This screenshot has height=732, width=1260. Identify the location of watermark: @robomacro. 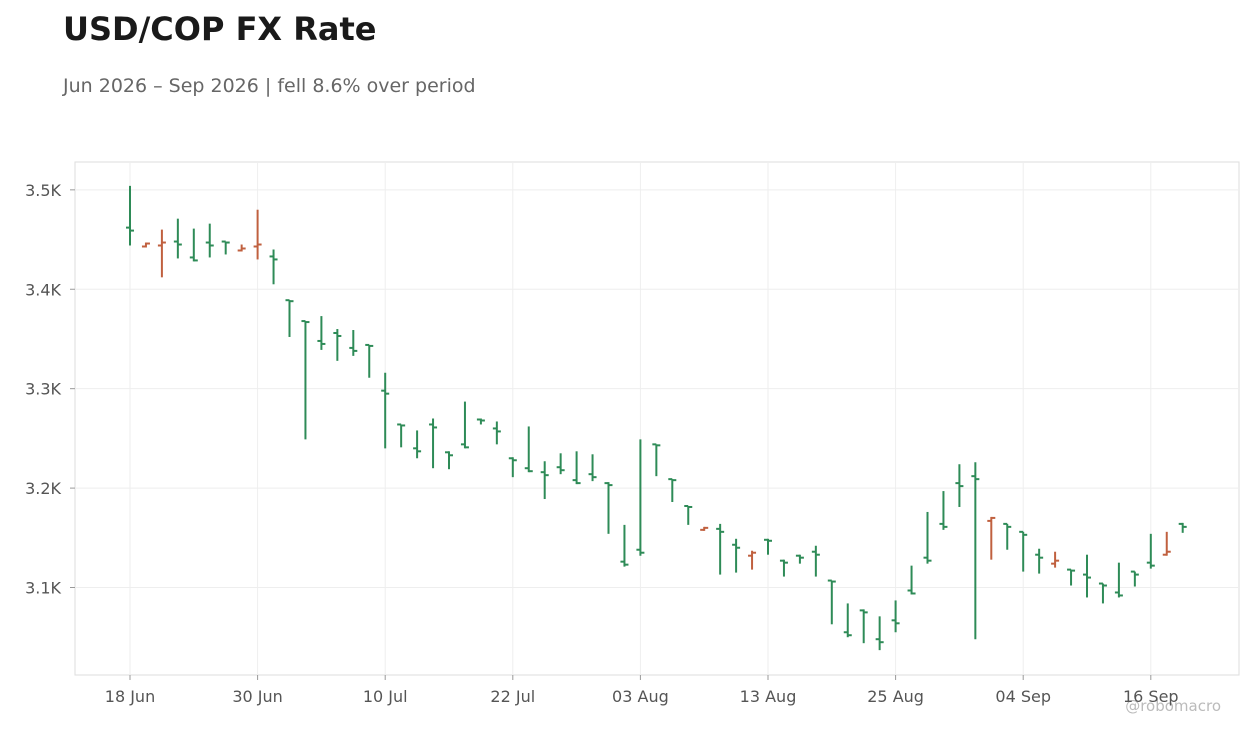
(1173, 706).